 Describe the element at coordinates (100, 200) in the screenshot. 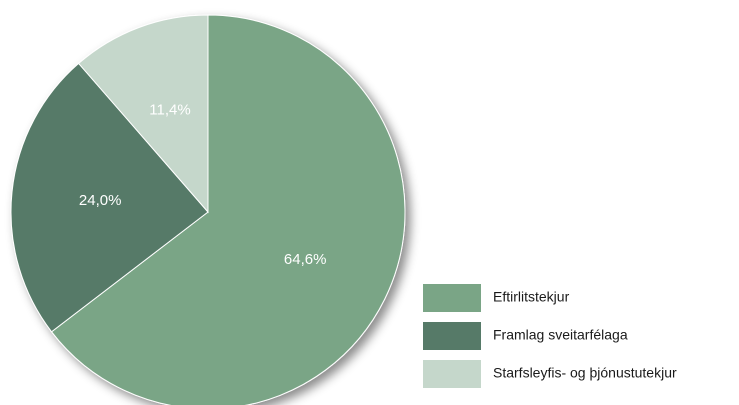

I see `slice-label: 24,0%` at that location.